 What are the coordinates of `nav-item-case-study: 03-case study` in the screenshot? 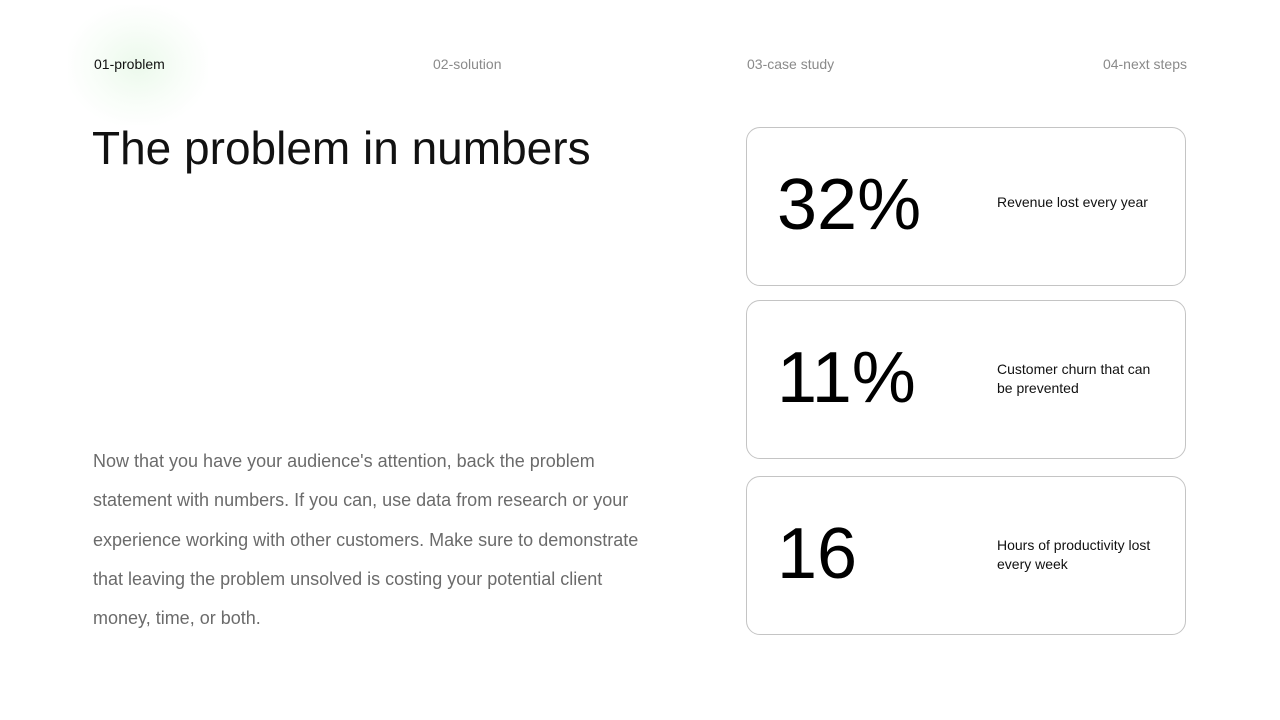 It's located at (791, 64).